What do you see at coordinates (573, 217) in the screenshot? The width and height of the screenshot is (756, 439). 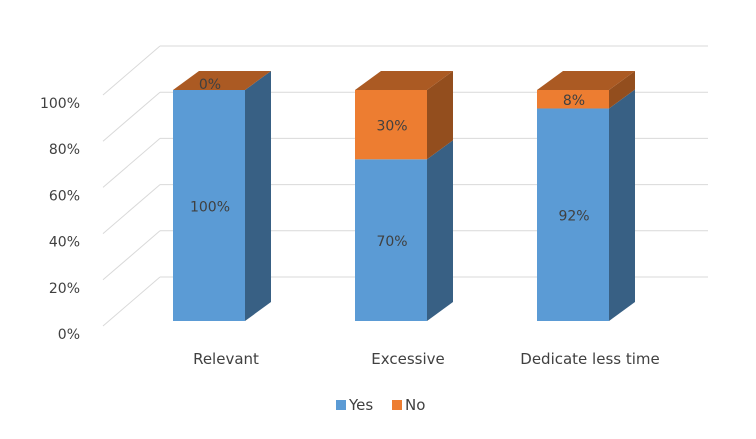 I see `data-label-yes: 92%` at bounding box center [573, 217].